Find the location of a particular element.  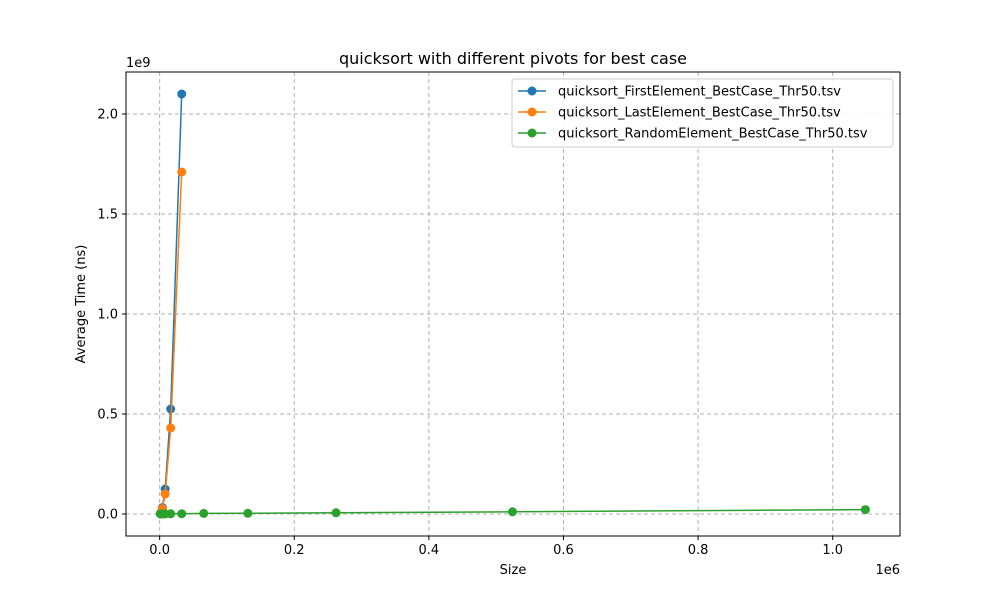

x-axis-label: Size is located at coordinates (513, 570).